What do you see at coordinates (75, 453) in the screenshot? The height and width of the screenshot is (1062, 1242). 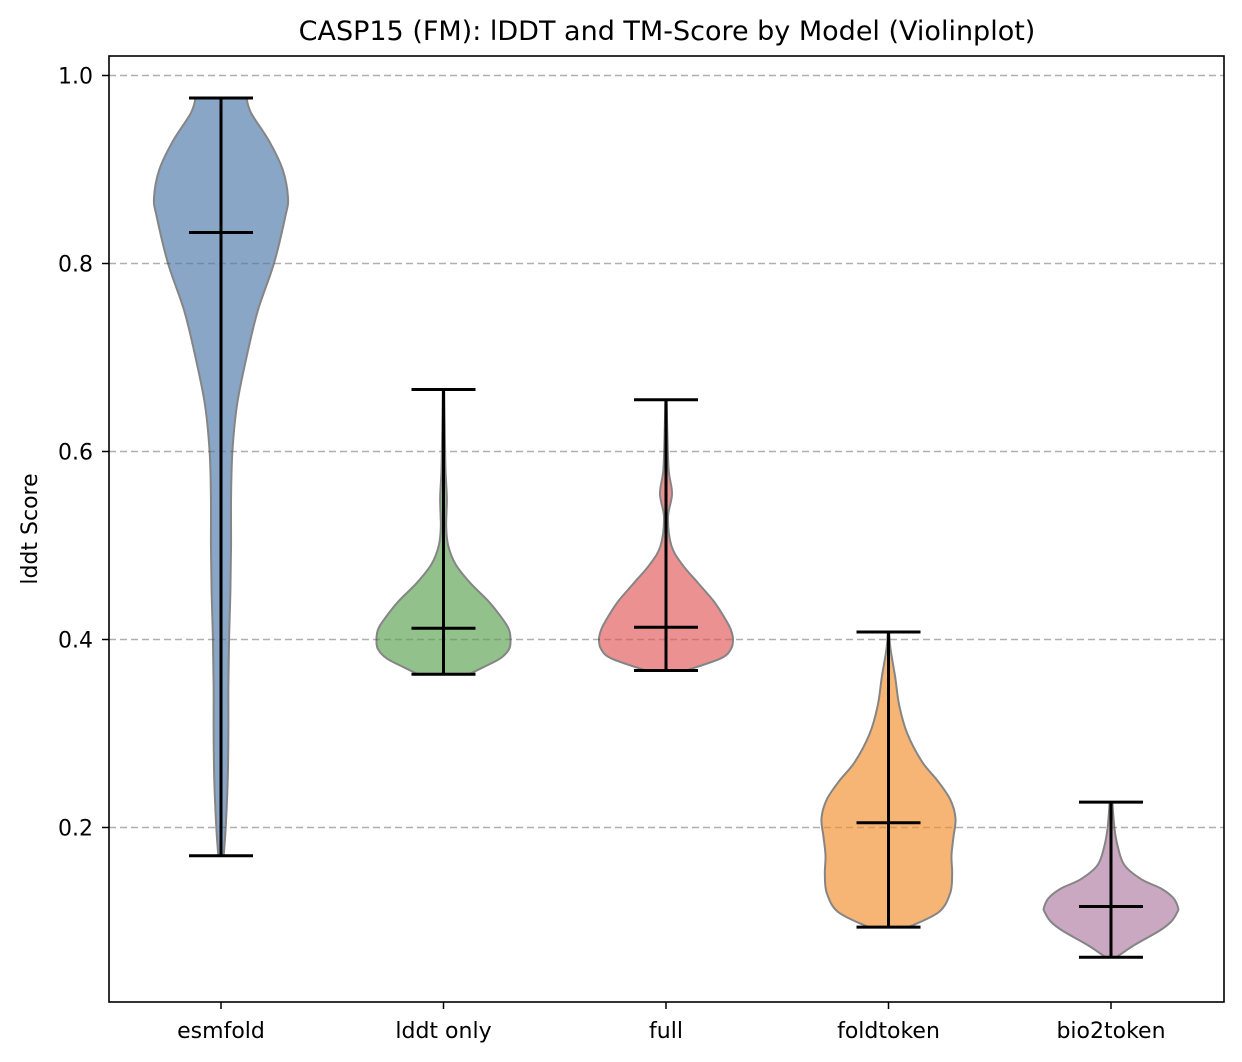 I see `y-tick-label: 0.6` at bounding box center [75, 453].